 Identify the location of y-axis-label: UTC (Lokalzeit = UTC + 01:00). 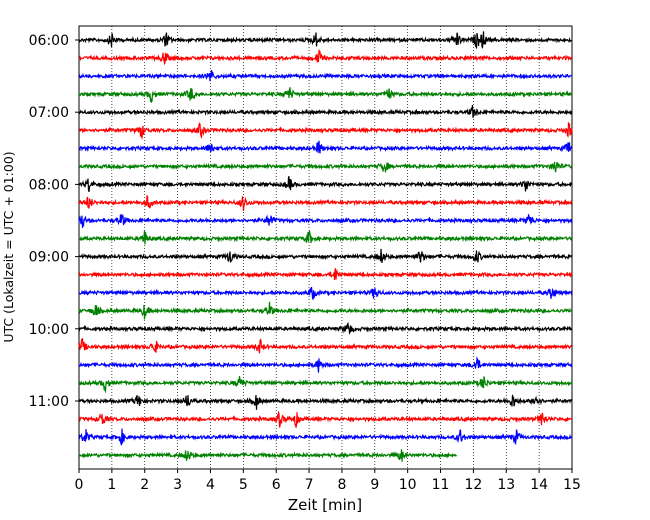
(8, 246).